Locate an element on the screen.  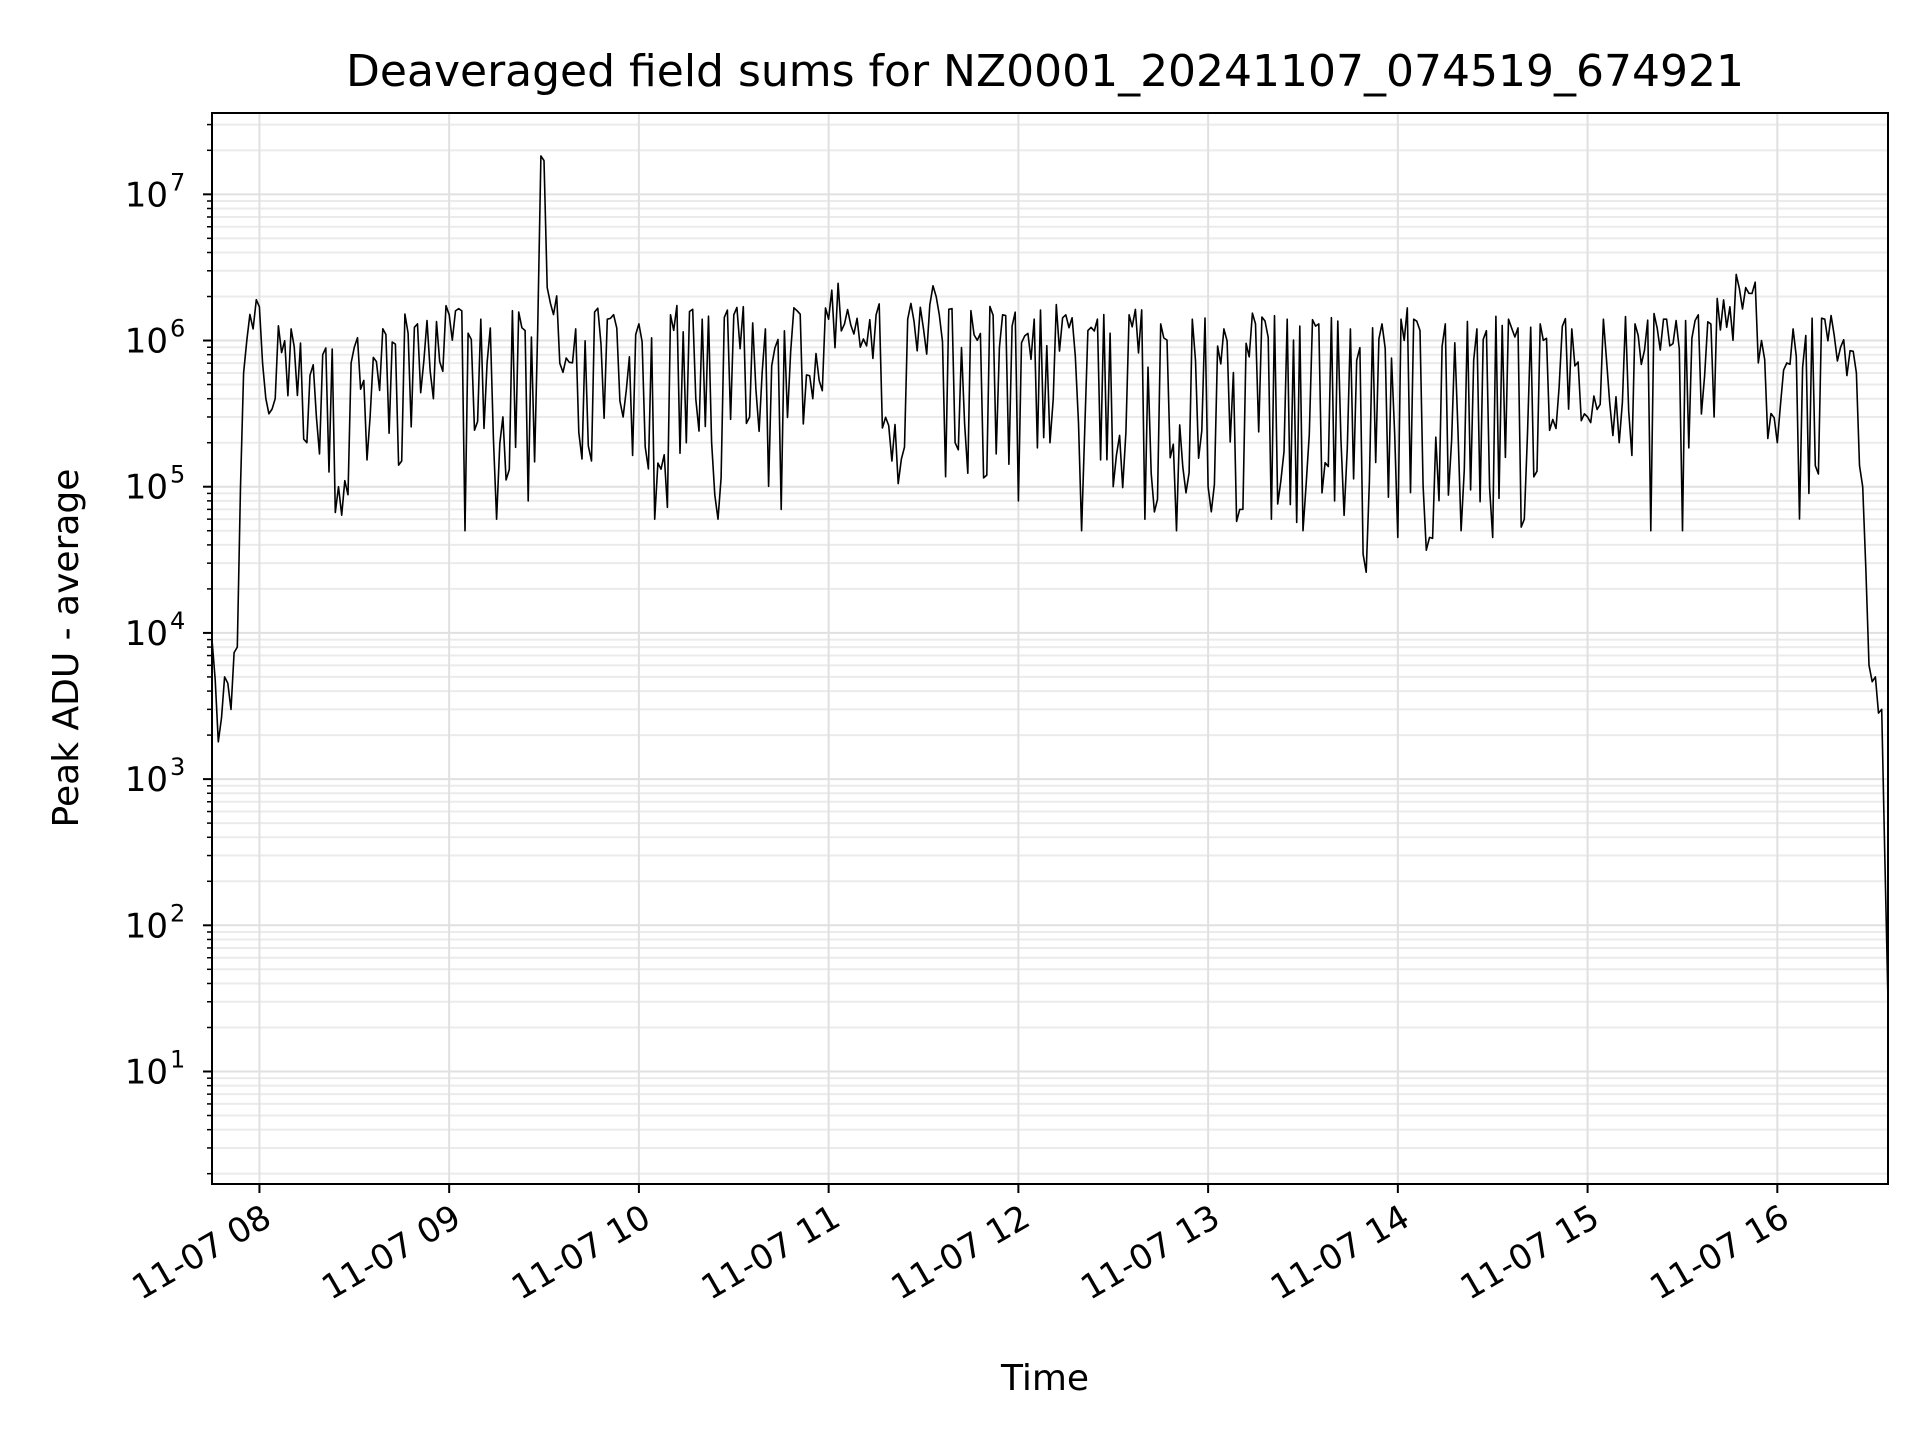
y-tick-exponent: 4 is located at coordinates (177, 621).